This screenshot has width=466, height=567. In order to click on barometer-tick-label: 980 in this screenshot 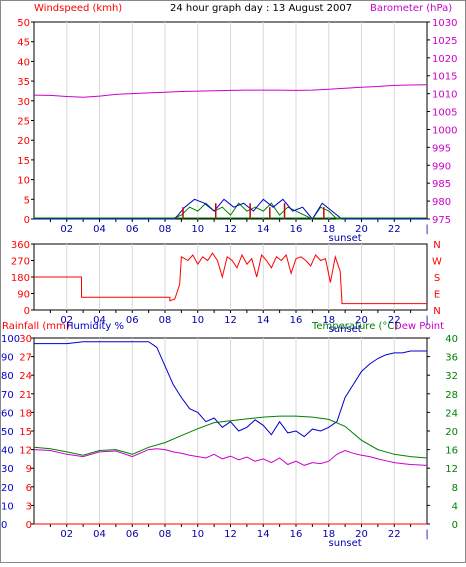, I will do `click(441, 202)`.